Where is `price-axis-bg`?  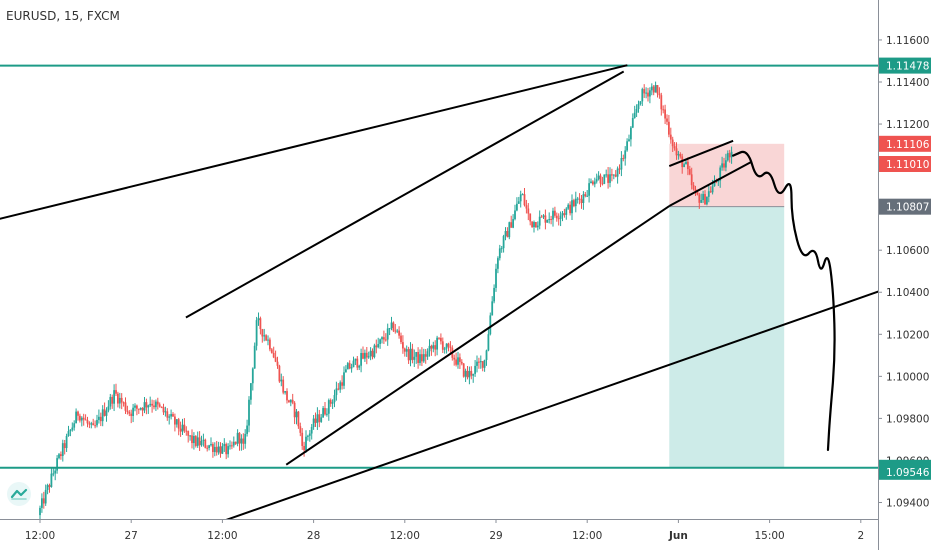
price-axis-bg is located at coordinates (905, 275).